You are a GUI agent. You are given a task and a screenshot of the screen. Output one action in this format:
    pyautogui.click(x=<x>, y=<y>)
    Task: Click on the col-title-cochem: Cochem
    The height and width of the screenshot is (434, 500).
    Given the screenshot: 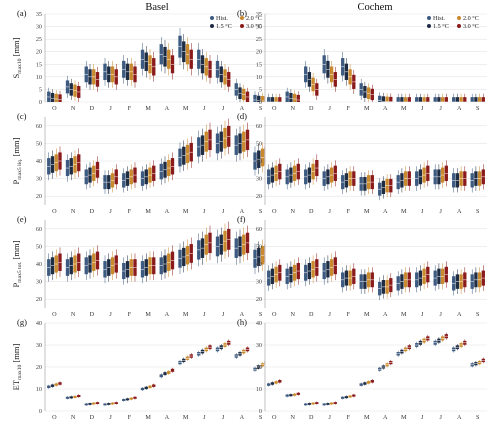 What is the action you would take?
    pyautogui.click(x=375, y=7)
    